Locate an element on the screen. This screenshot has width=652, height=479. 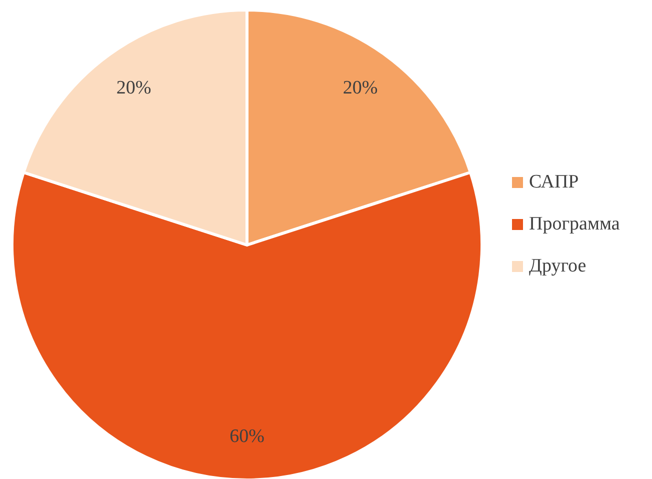
legend-label: САПР is located at coordinates (554, 181).